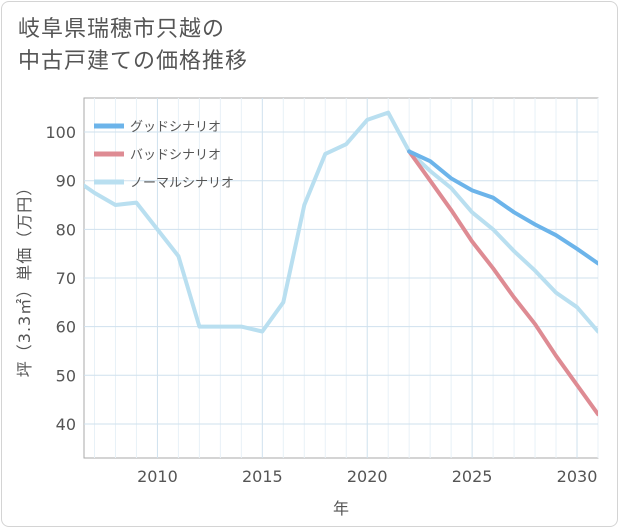 Image resolution: width=621 pixels, height=530 pixels. What do you see at coordinates (66, 375) in the screenshot?
I see `y-tick-label: 50` at bounding box center [66, 375].